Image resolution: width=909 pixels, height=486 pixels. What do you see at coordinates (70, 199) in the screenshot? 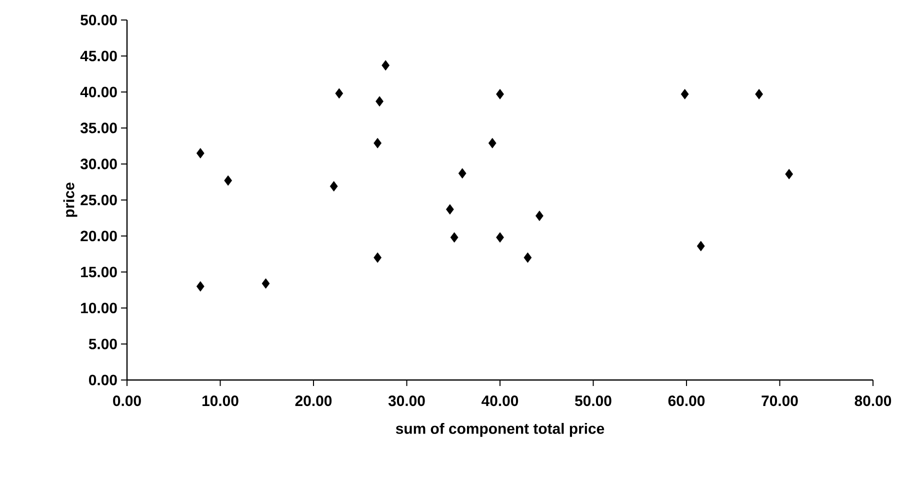
I see `y-axis-title: price` at bounding box center [70, 199].